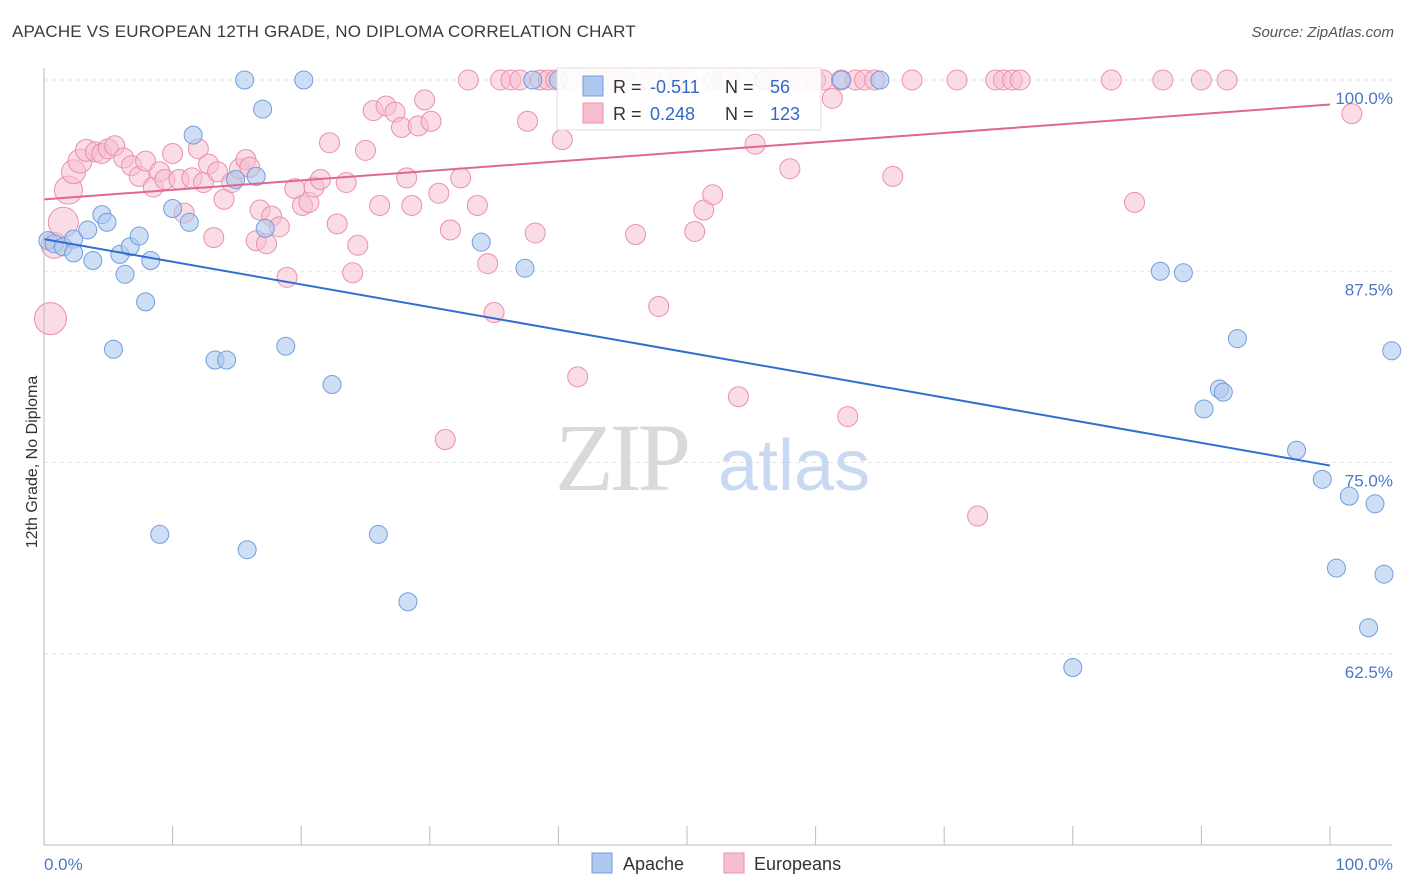 The image size is (1406, 892). What do you see at coordinates (675, 87) in the screenshot?
I see `apache-r-value: -0.511` at bounding box center [675, 87].